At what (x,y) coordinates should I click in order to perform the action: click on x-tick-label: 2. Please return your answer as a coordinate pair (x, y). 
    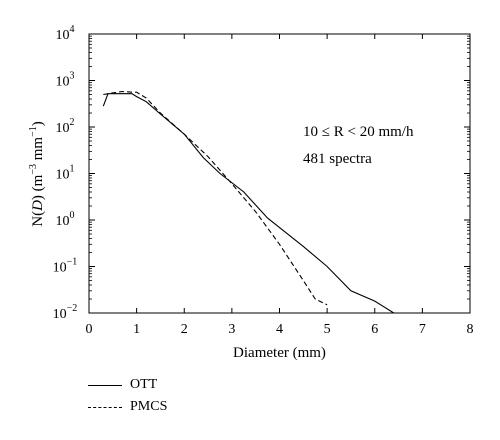
    Looking at the image, I should click on (184, 329).